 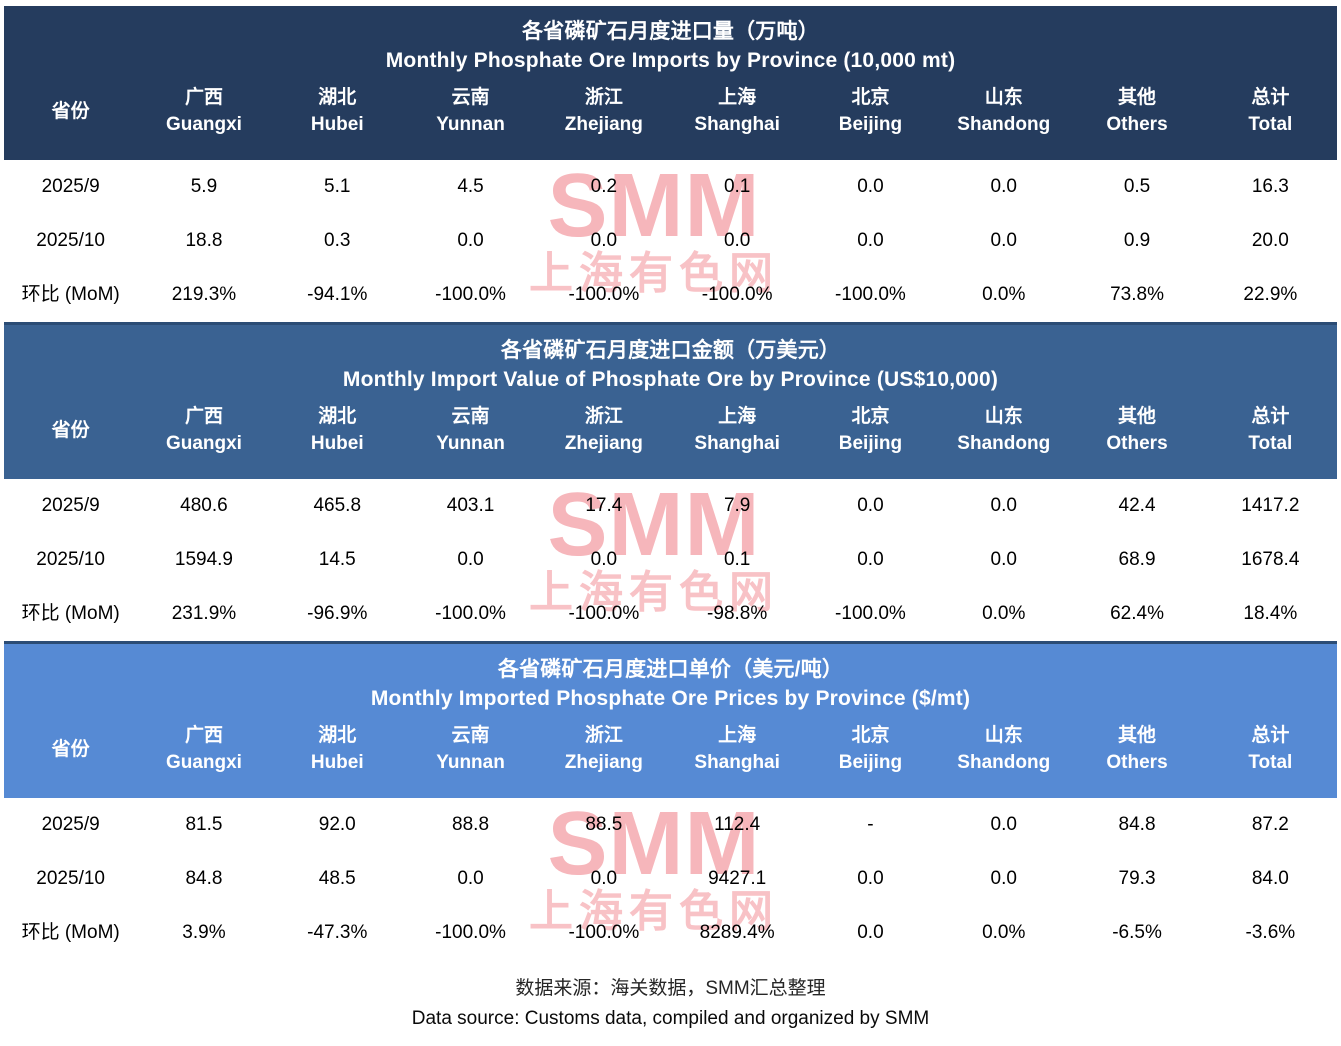 I want to click on value-cell: 20.0, so click(x=1270, y=240).